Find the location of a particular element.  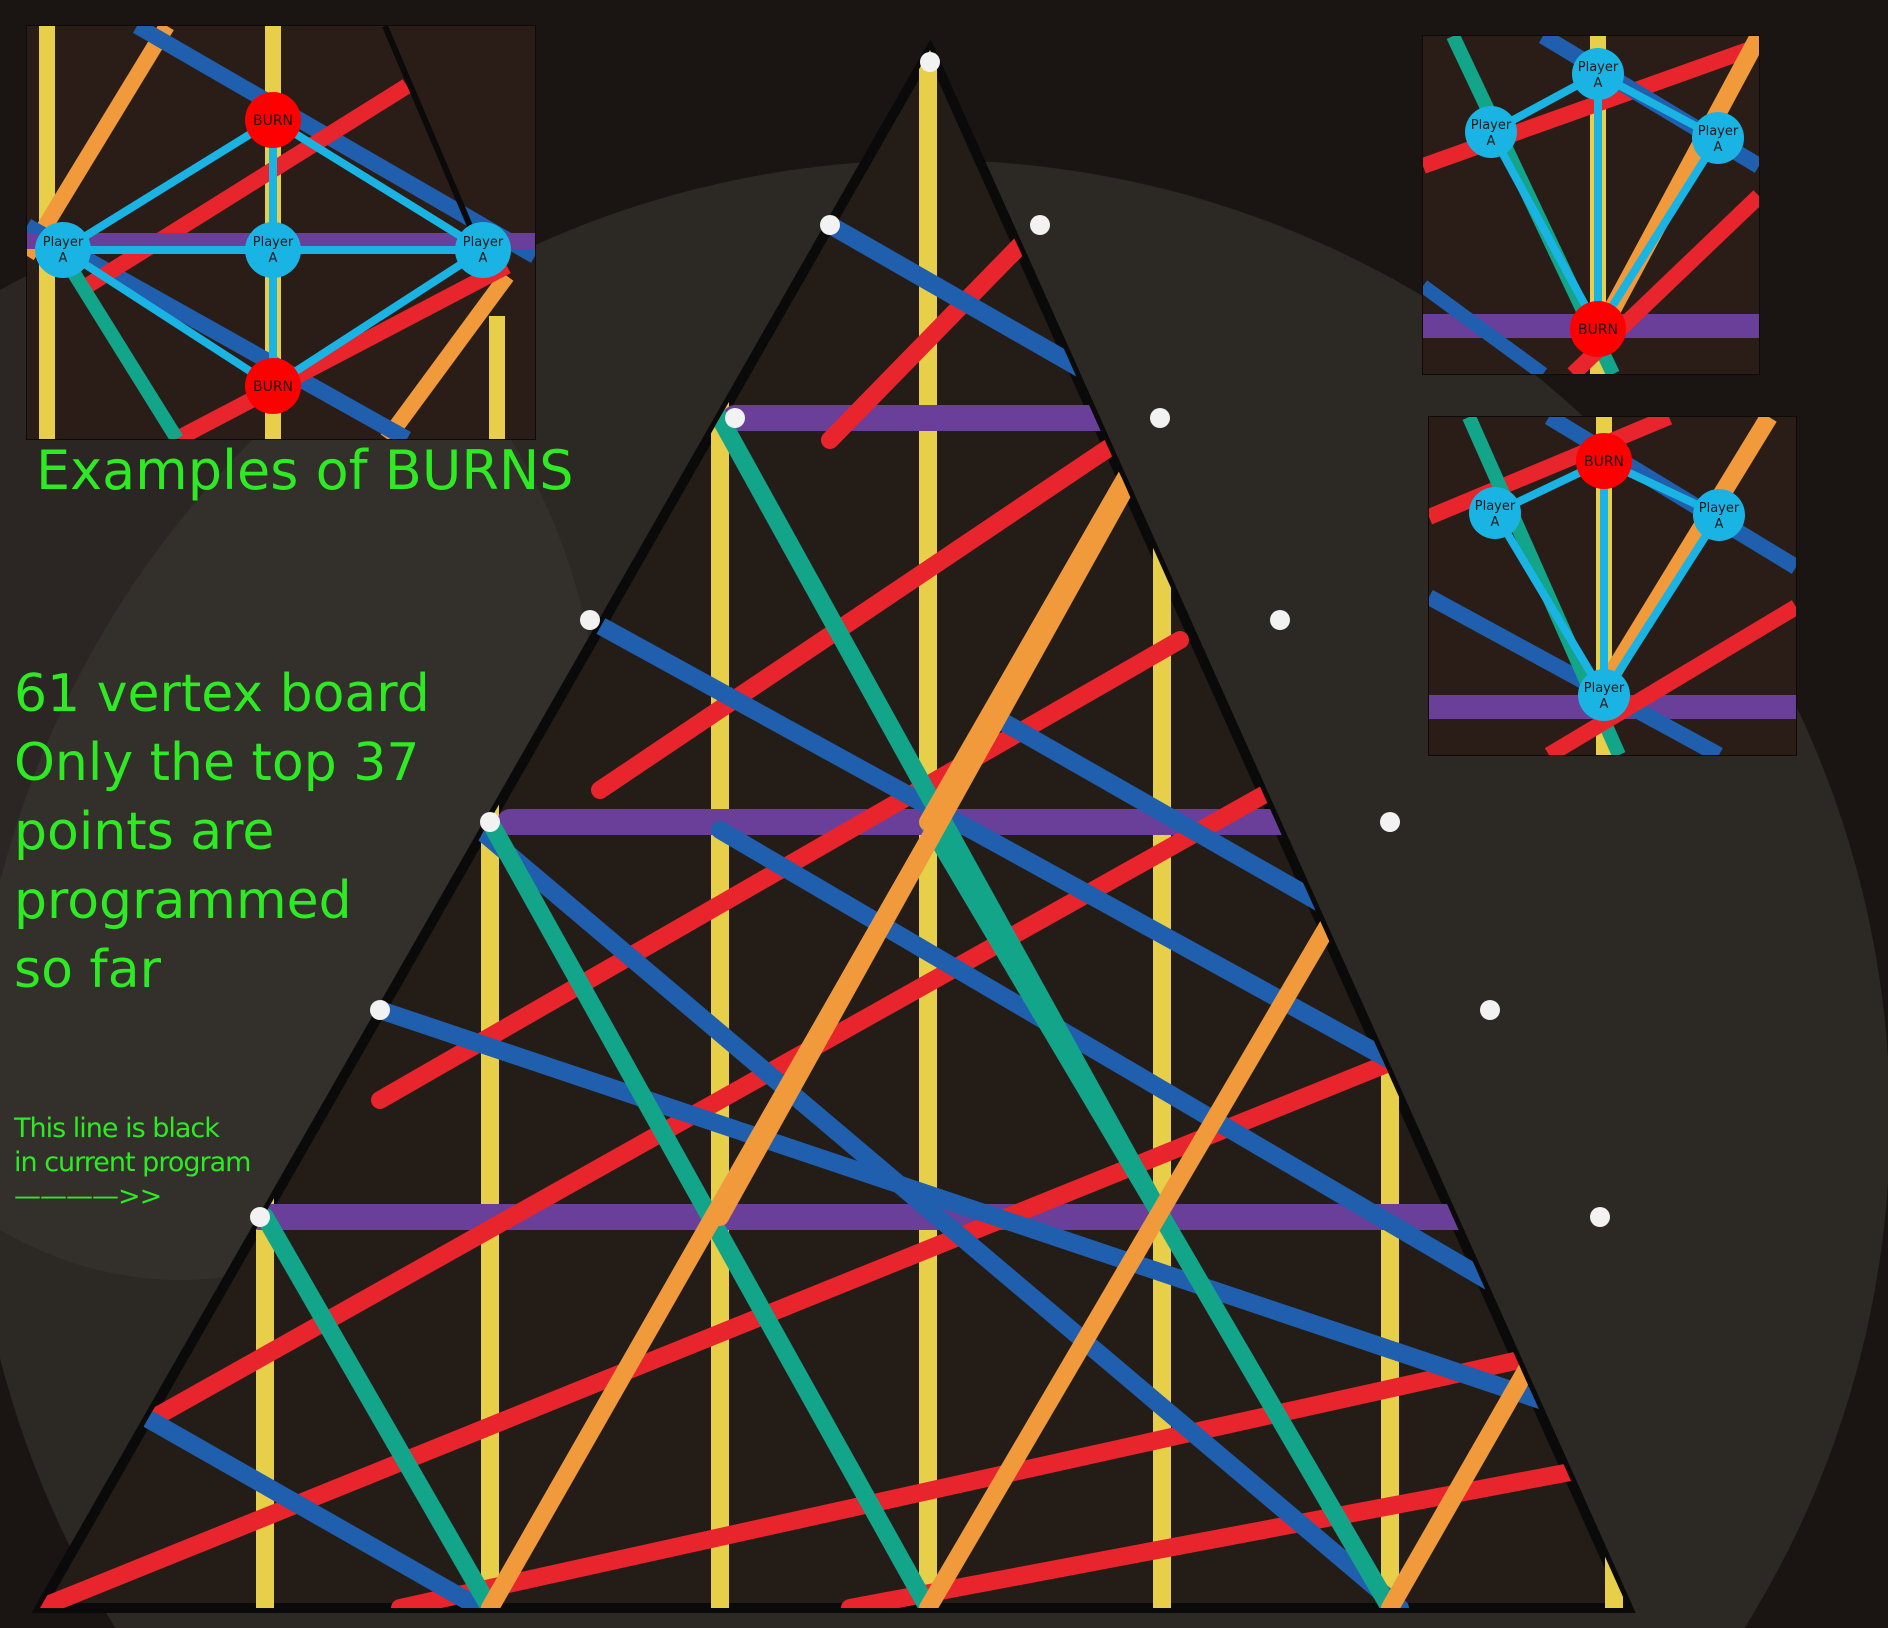

note-line: in current program is located at coordinates (132, 1162).